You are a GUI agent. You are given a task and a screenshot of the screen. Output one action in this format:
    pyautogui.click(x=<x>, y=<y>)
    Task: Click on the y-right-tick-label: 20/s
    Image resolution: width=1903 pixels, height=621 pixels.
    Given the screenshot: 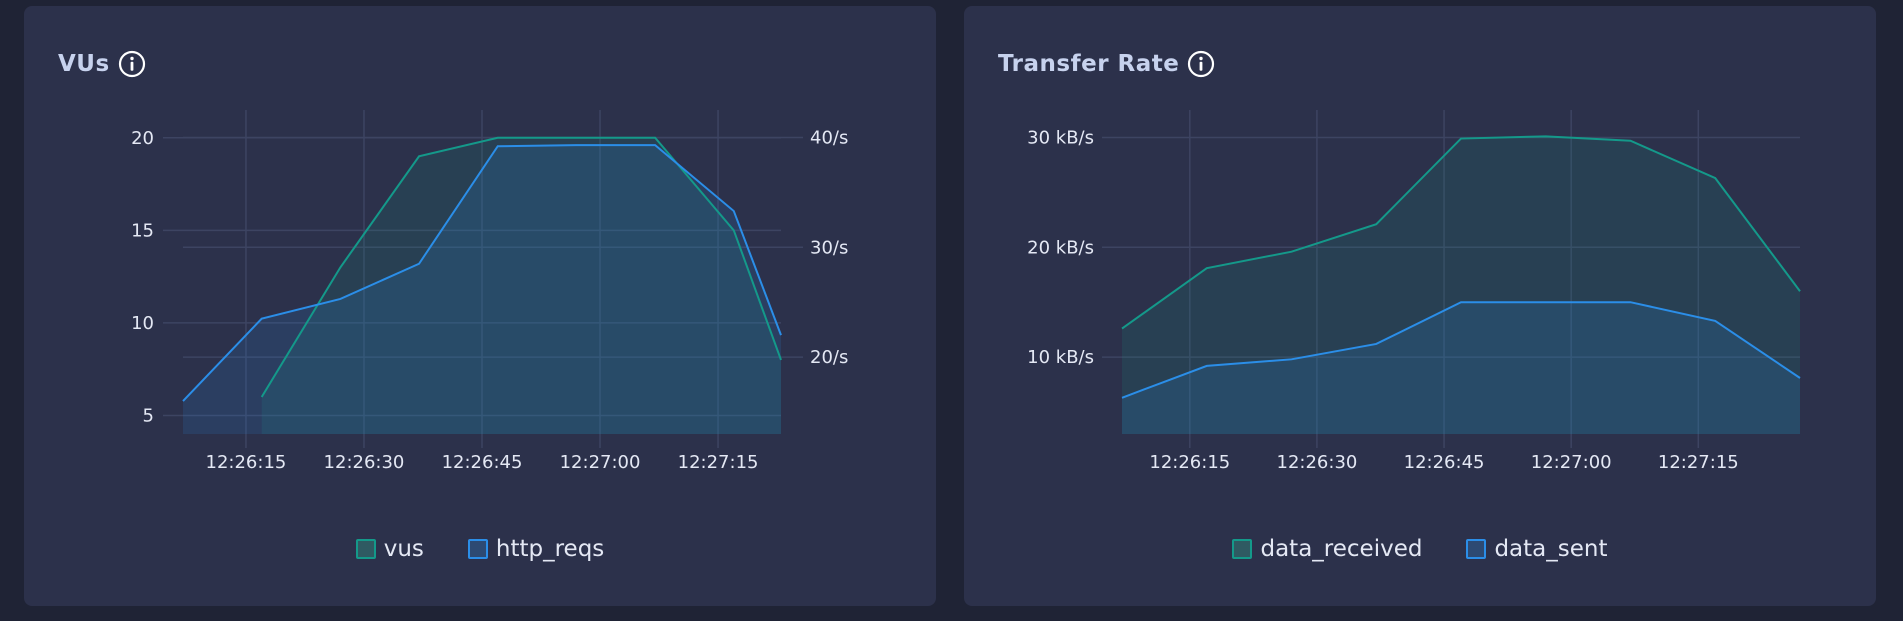 What is the action you would take?
    pyautogui.click(x=829, y=357)
    